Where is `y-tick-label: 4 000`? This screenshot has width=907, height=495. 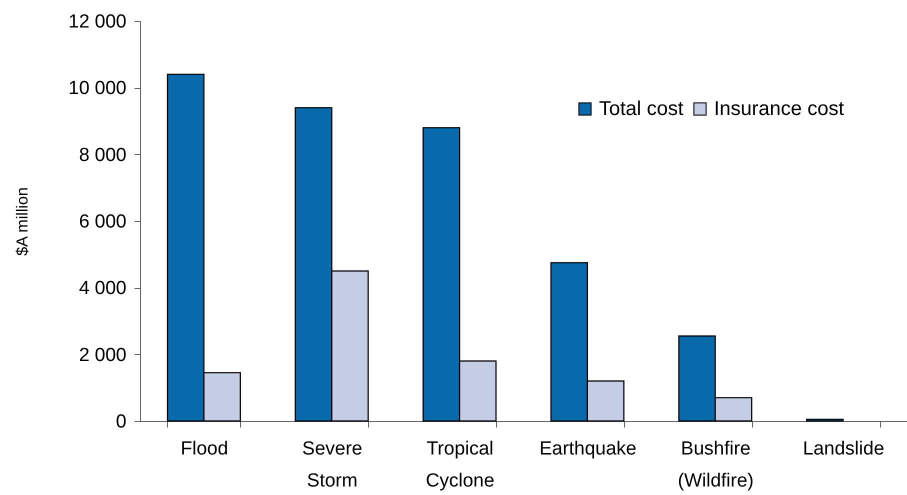
y-tick-label: 4 000 is located at coordinates (102, 289).